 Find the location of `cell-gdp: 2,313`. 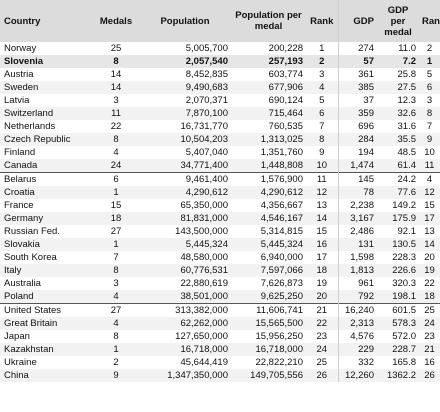

cell-gdp: 2,313 is located at coordinates (357, 323).